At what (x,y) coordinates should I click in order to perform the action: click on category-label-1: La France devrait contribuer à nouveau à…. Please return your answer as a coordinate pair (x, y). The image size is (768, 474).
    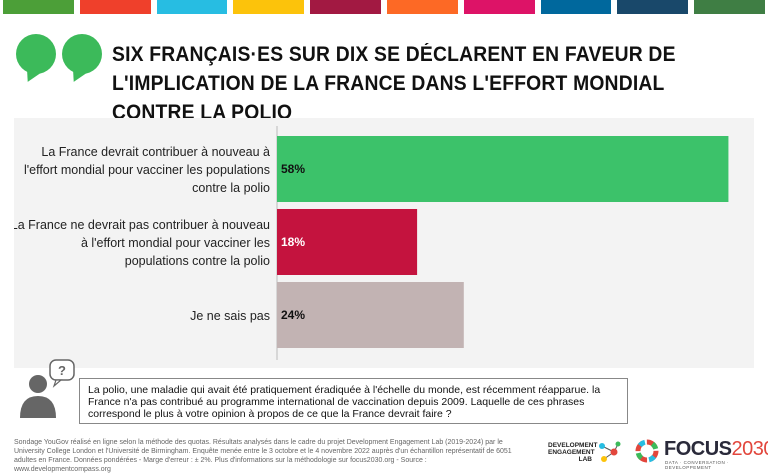
    Looking at the image, I should click on (147, 170).